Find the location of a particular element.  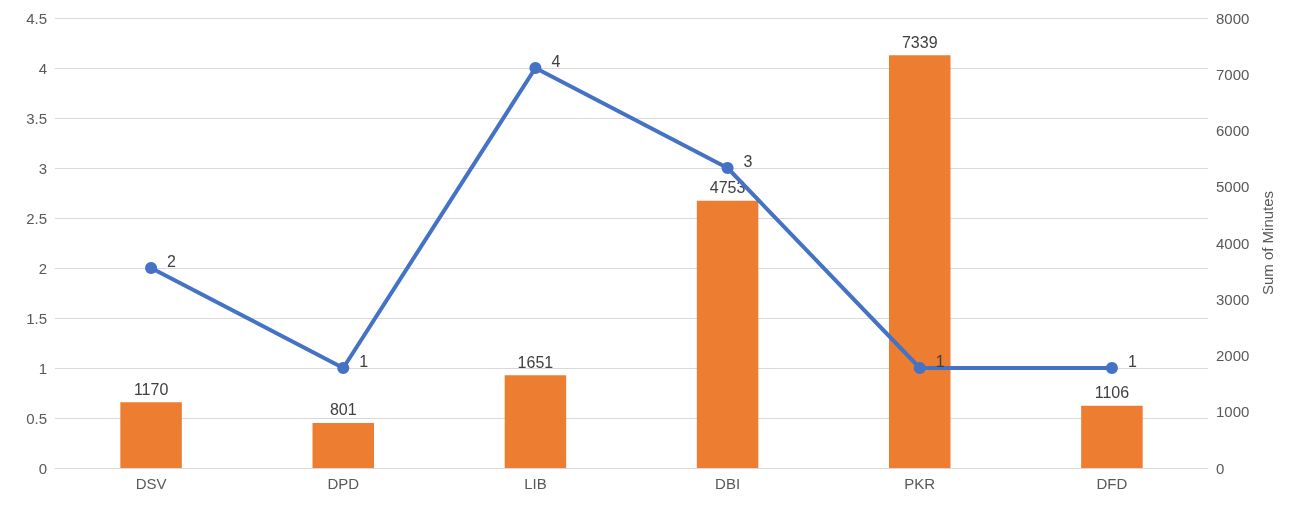

y2-tick-label: 6000 is located at coordinates (1233, 130).